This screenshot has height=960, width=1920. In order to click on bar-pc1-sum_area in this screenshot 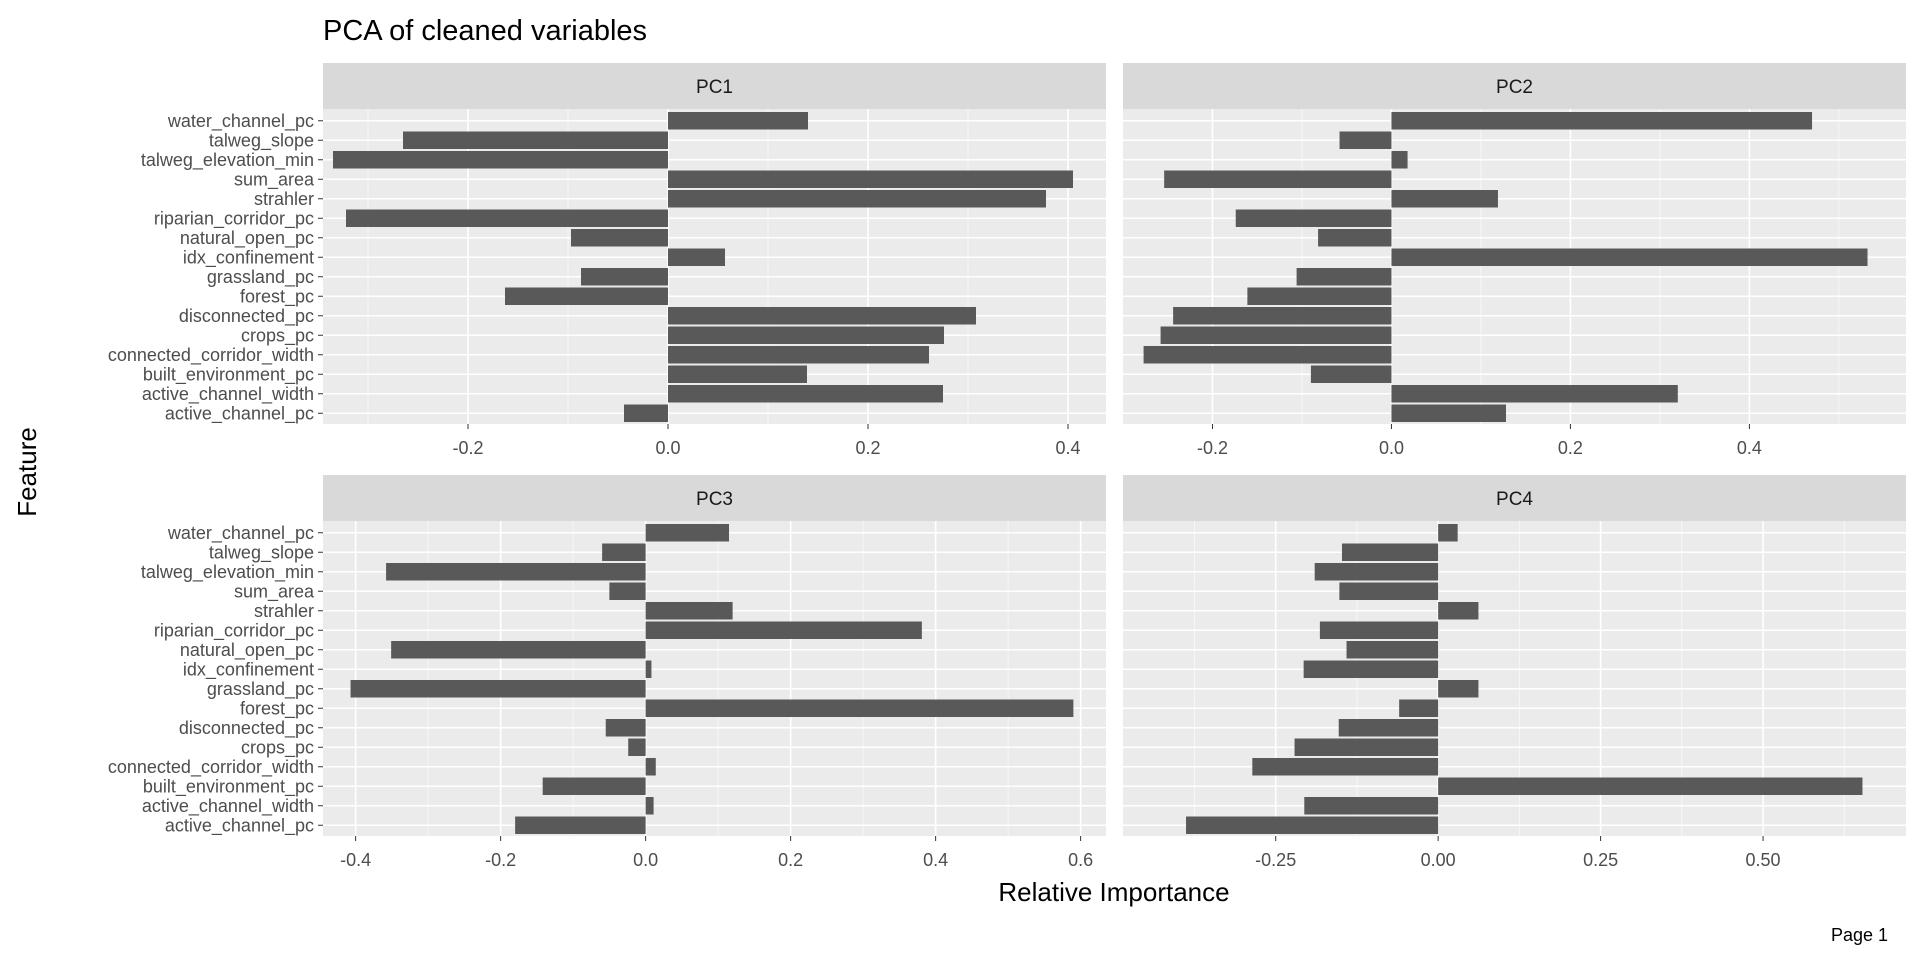, I will do `click(870, 179)`.